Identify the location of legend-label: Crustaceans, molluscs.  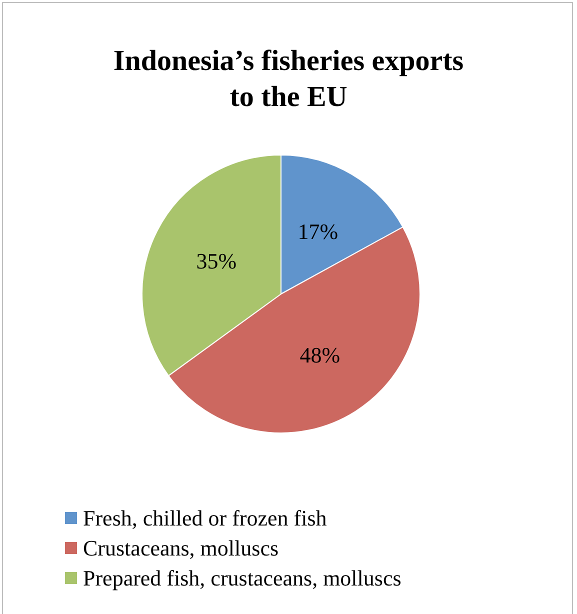
(181, 548).